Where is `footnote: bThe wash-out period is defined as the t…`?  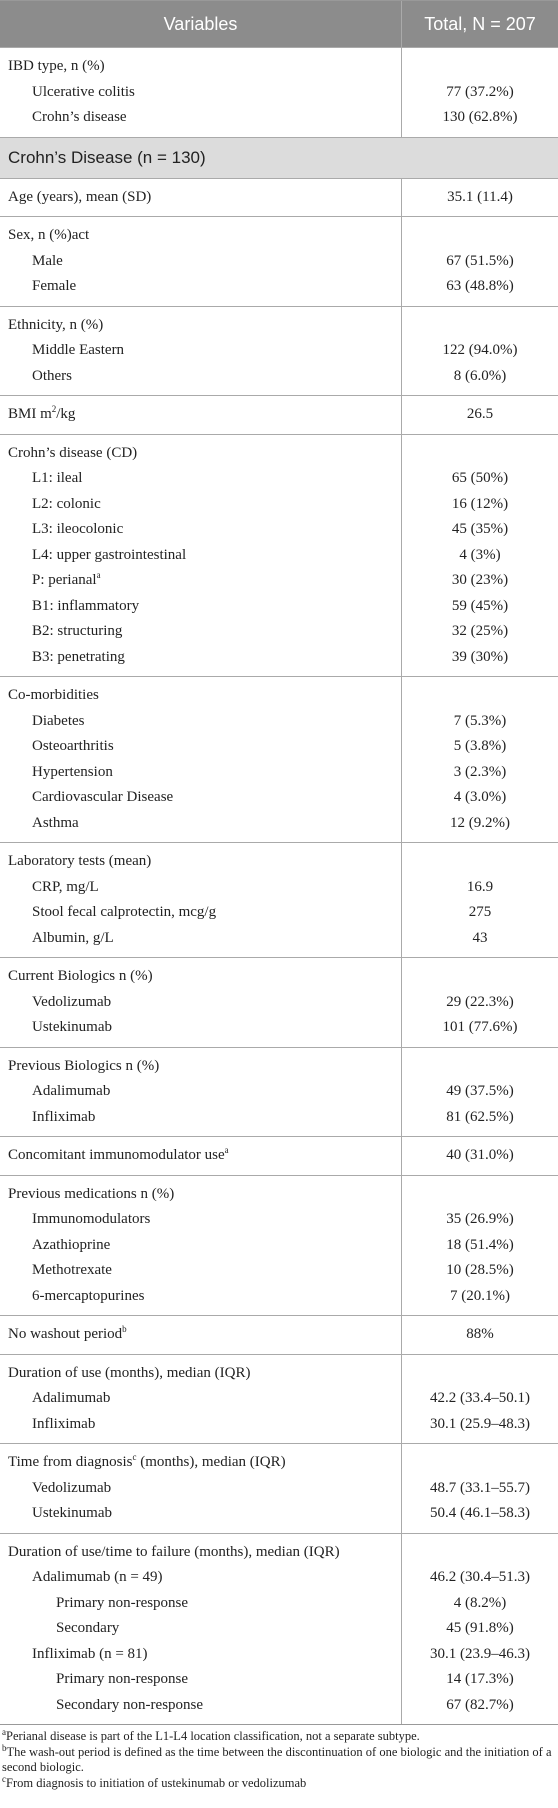
footnote: bThe wash-out period is defined as the t… is located at coordinates (279, 1758).